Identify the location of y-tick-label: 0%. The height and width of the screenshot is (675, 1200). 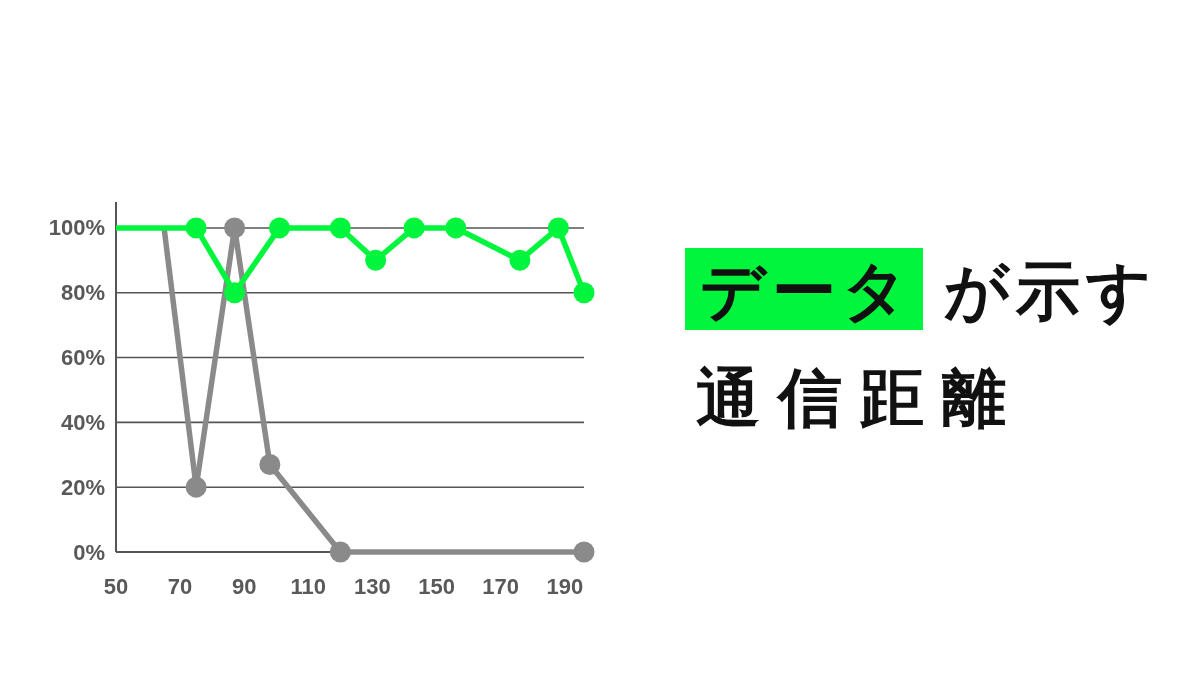
(89, 552).